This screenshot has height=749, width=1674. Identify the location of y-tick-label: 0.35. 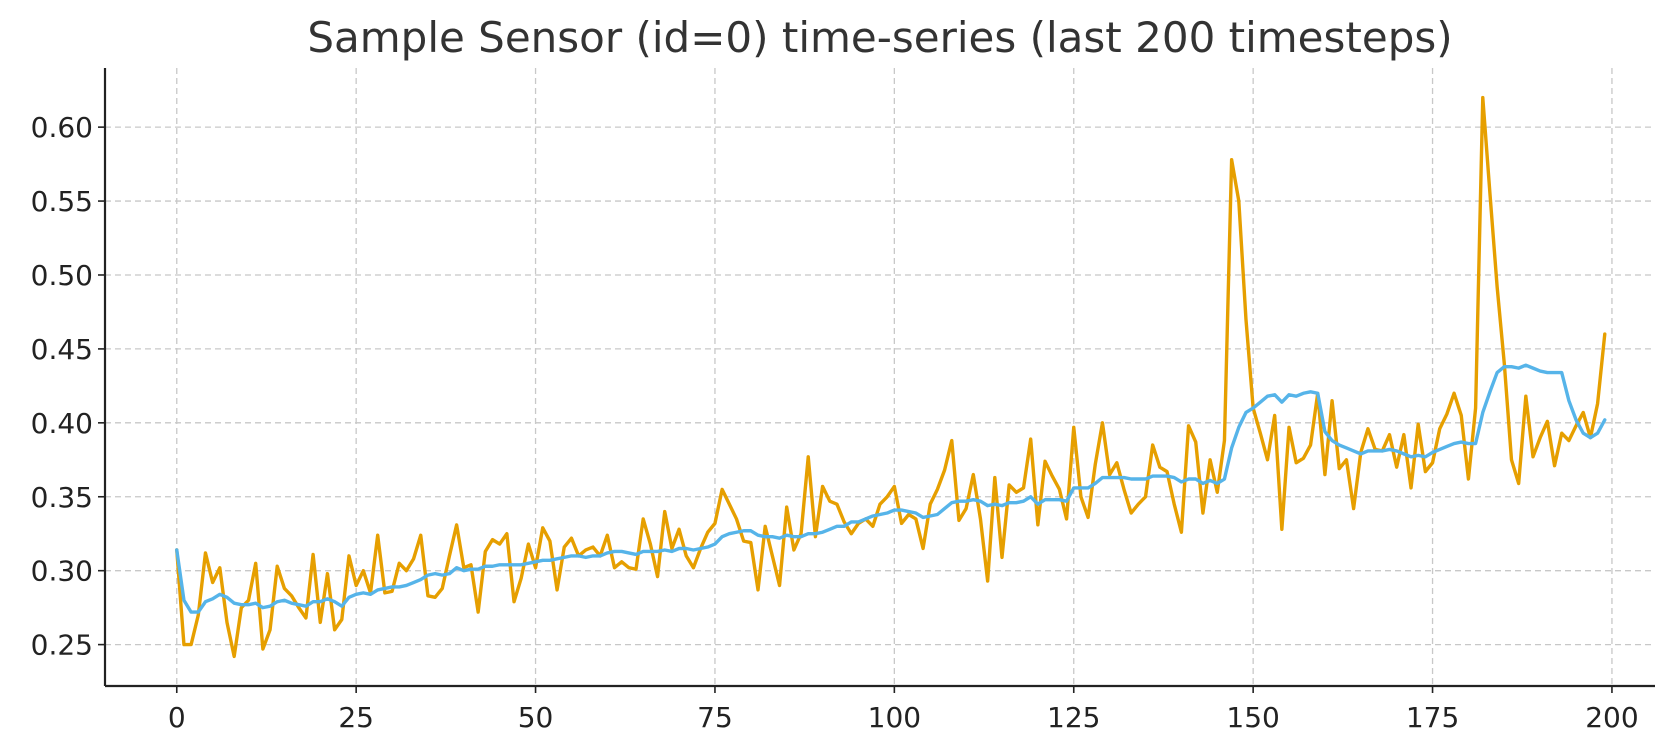
(62, 497).